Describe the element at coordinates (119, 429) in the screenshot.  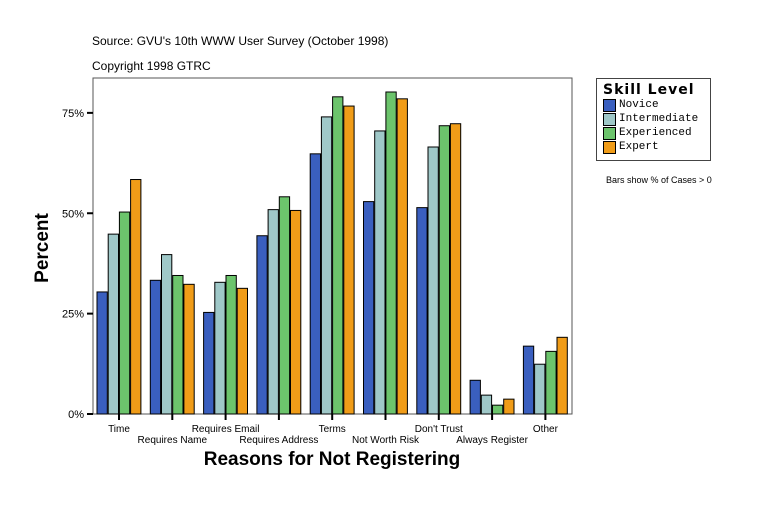
I see `x-tick-label: Time` at that location.